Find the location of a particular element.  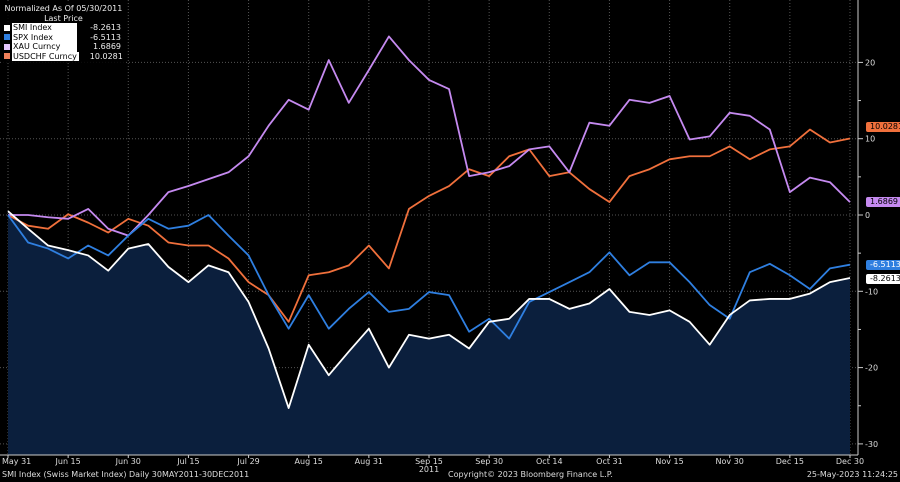

legend-label: SPX Index is located at coordinates (44, 37).